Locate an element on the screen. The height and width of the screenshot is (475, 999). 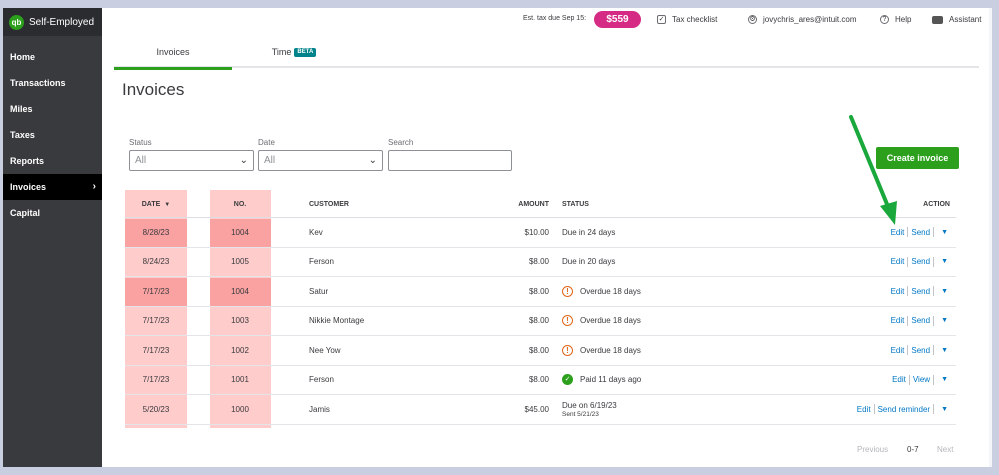
quickbooks-logo-icon: qb is located at coordinates (16, 22).